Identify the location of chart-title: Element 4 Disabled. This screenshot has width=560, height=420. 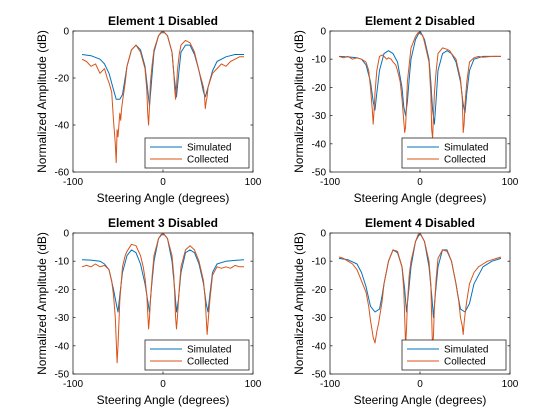
(420, 223).